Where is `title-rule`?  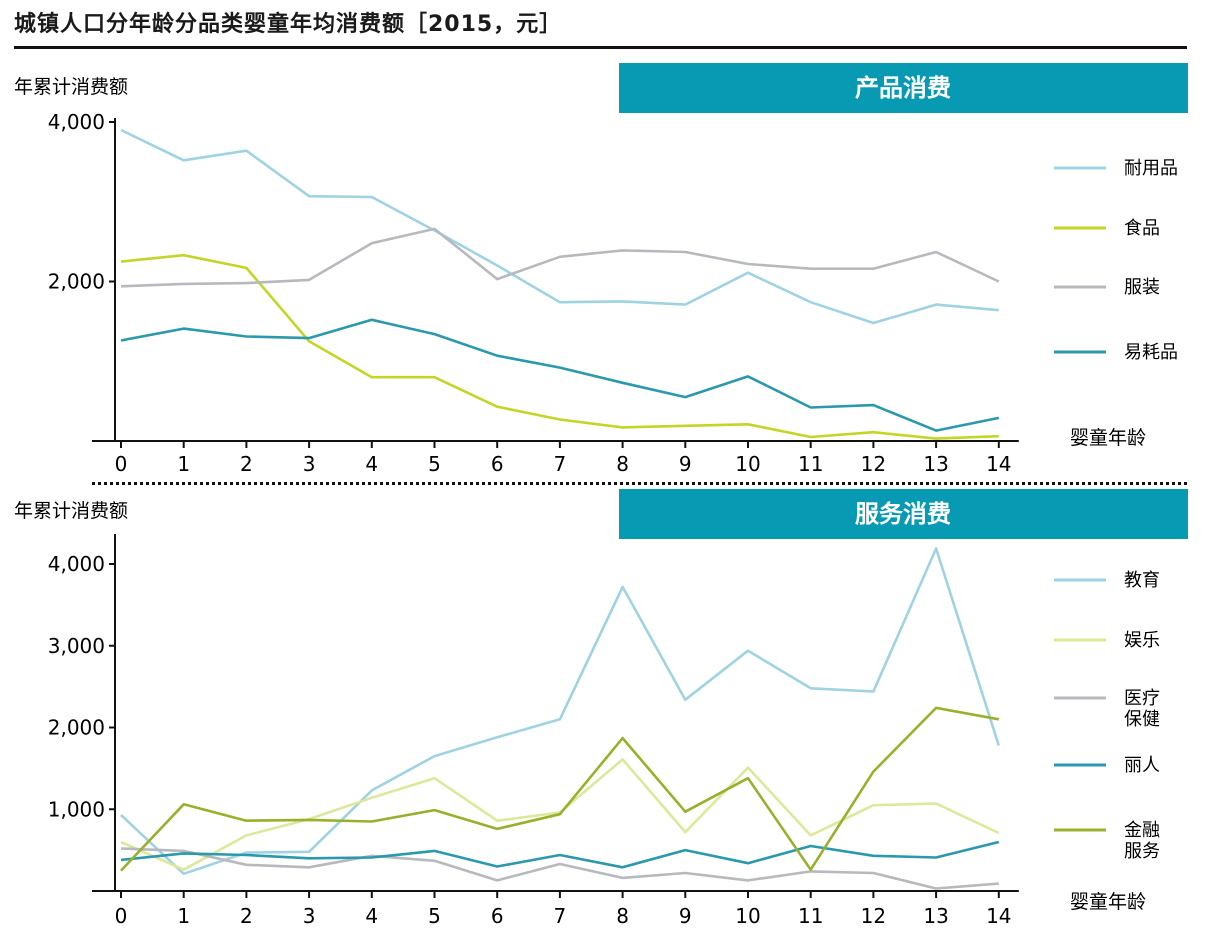 title-rule is located at coordinates (600, 47).